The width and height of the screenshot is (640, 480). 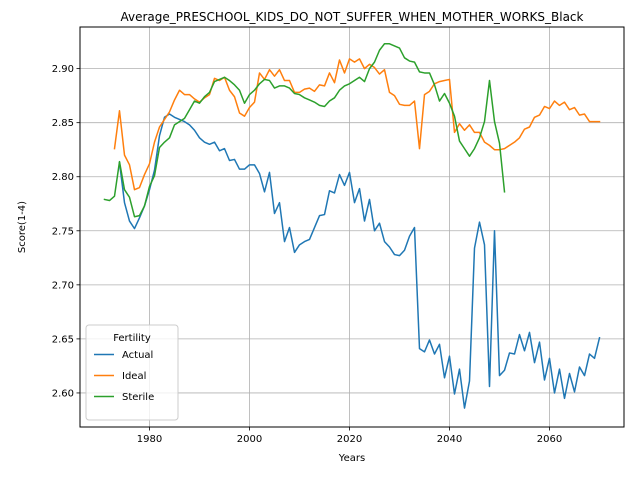 I want to click on y-tick-label: 2.75, so click(x=63, y=231).